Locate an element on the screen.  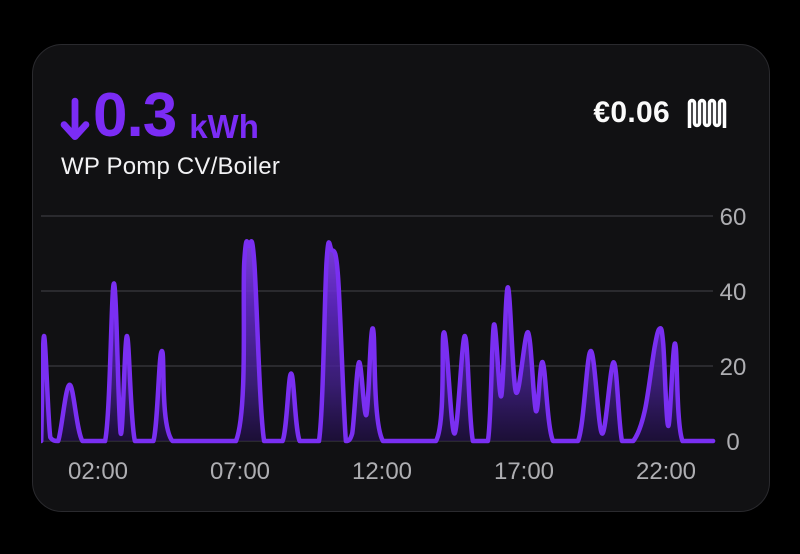
cost-block: €0.06 is located at coordinates (660, 113).